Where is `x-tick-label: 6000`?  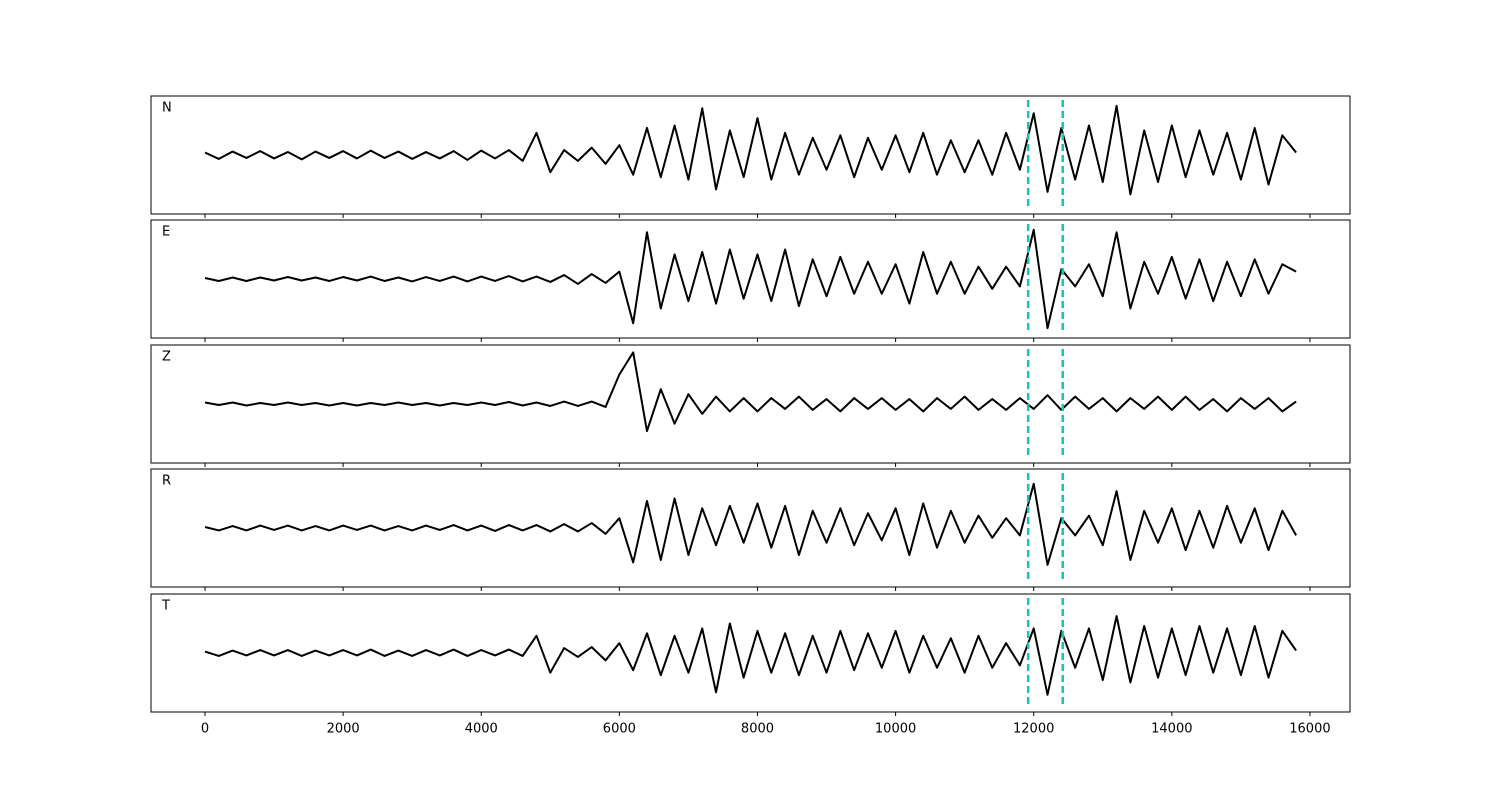 x-tick-label: 6000 is located at coordinates (619, 729).